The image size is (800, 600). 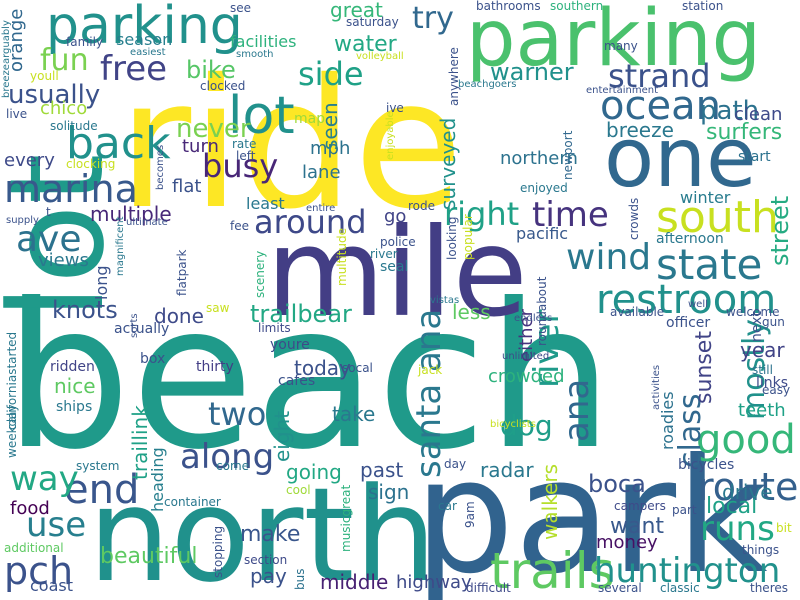 I want to click on word: bicyclists, so click(x=513, y=424).